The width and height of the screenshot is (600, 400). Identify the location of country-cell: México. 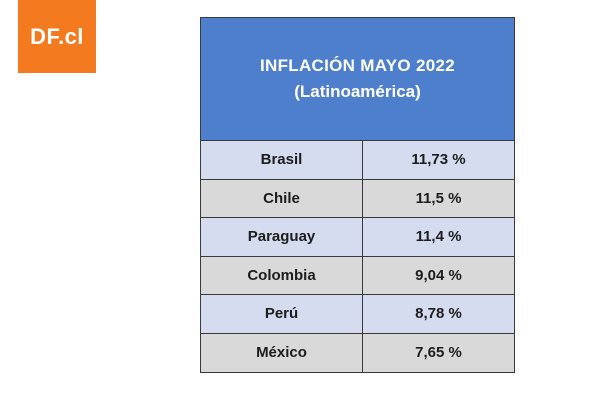
(282, 352).